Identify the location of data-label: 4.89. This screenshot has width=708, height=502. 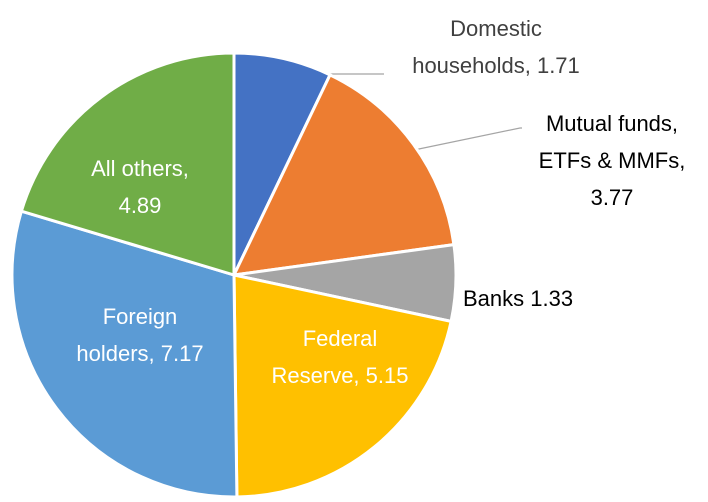
(140, 205).